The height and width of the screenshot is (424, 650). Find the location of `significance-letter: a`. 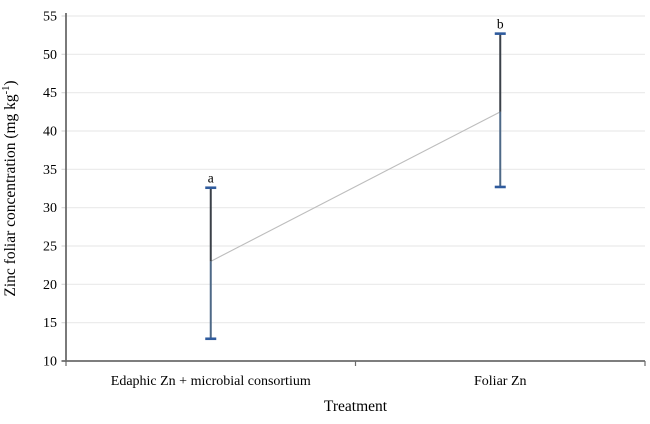

significance-letter: a is located at coordinates (211, 178).